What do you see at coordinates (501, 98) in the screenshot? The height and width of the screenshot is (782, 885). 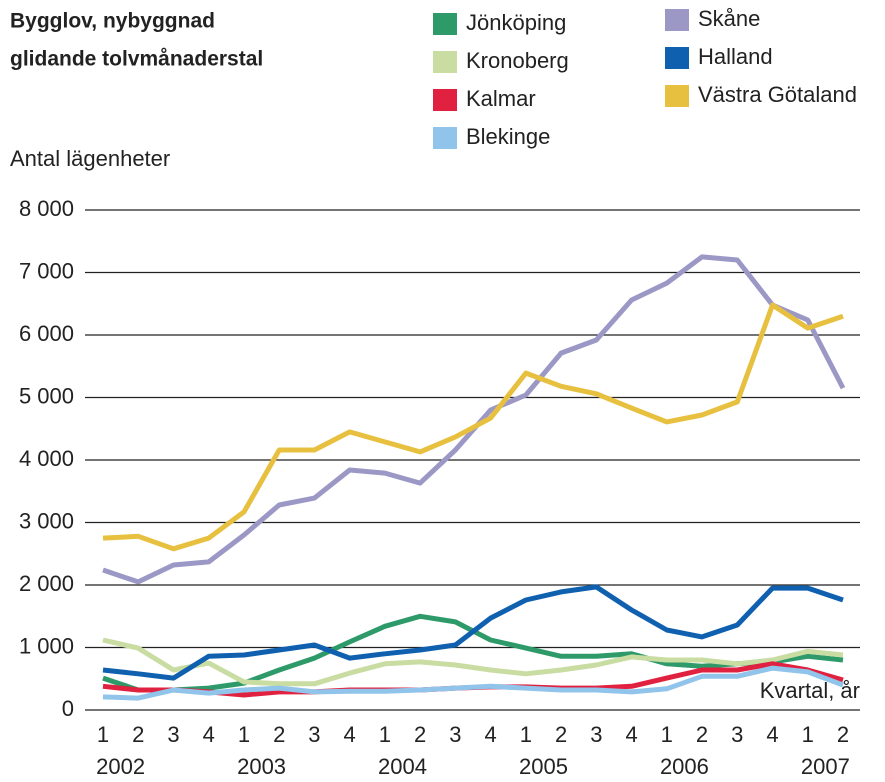 I see `legend-label: Kalmar` at bounding box center [501, 98].